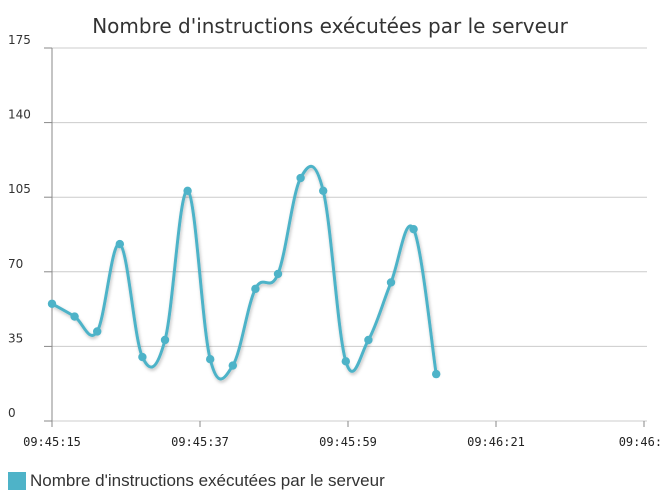 The image size is (661, 496). Describe the element at coordinates (19, 189) in the screenshot. I see `y-tick-label: 105` at that location.